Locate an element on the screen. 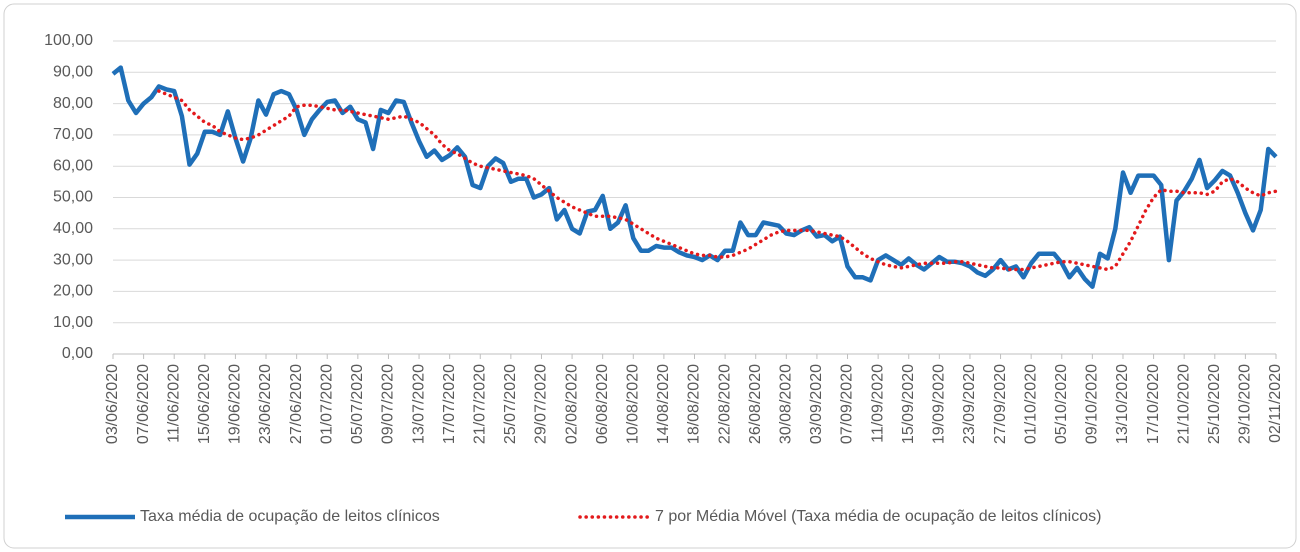 The width and height of the screenshot is (1300, 552). x-tick-label: 11/06/2020 is located at coordinates (173, 403).